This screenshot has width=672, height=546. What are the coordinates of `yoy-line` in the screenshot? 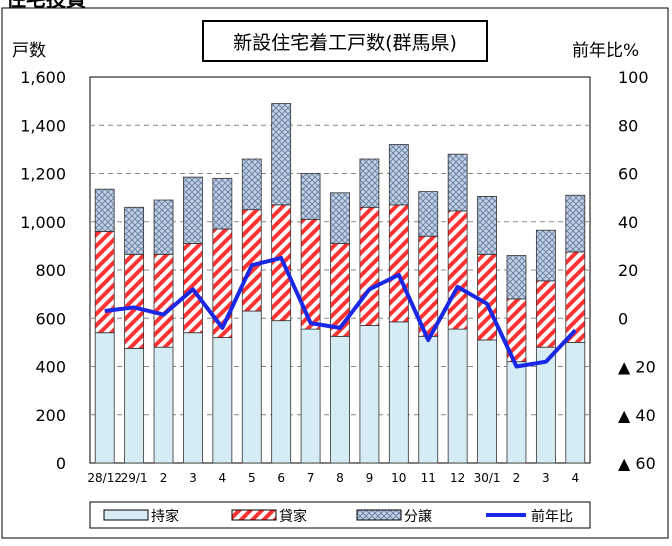 It's located at (340, 312).